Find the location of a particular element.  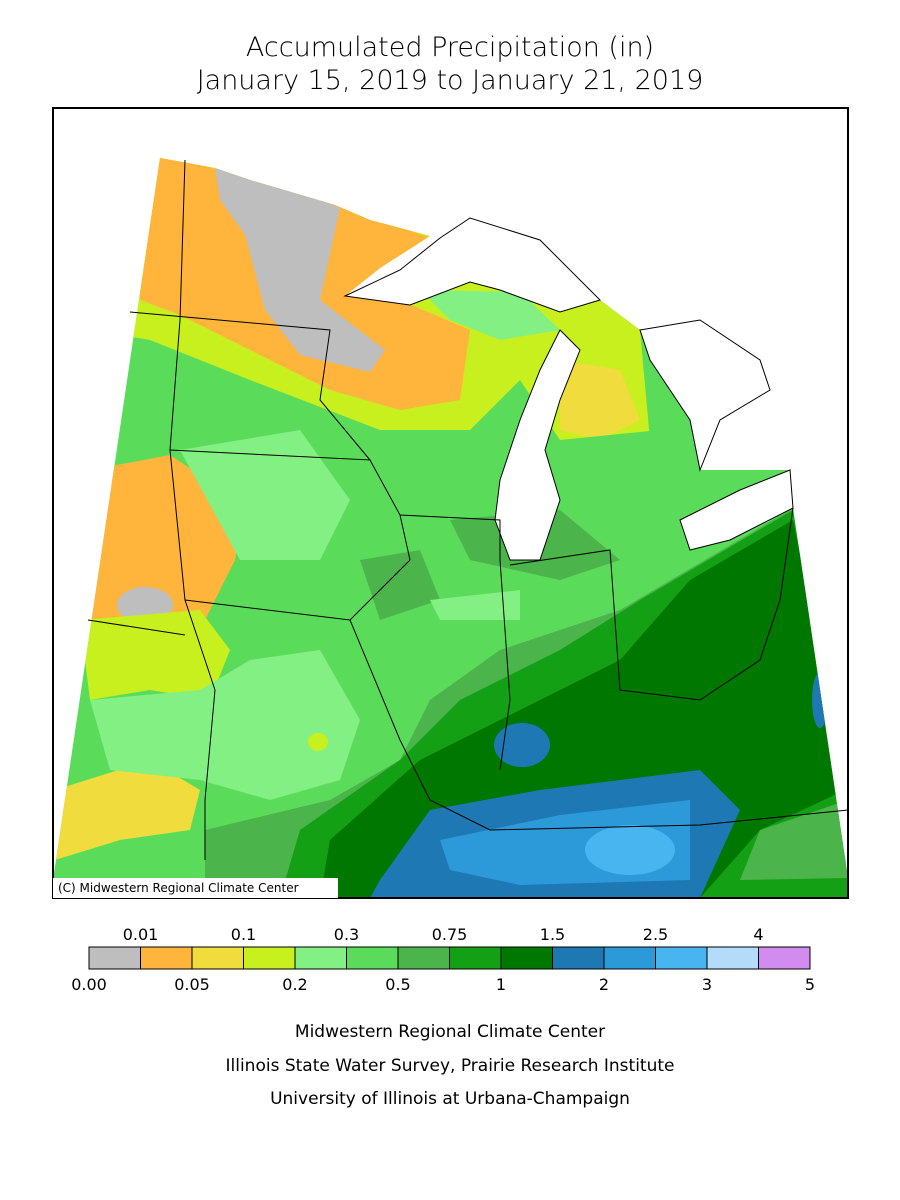

legend-label: 1.5 is located at coordinates (552, 934).